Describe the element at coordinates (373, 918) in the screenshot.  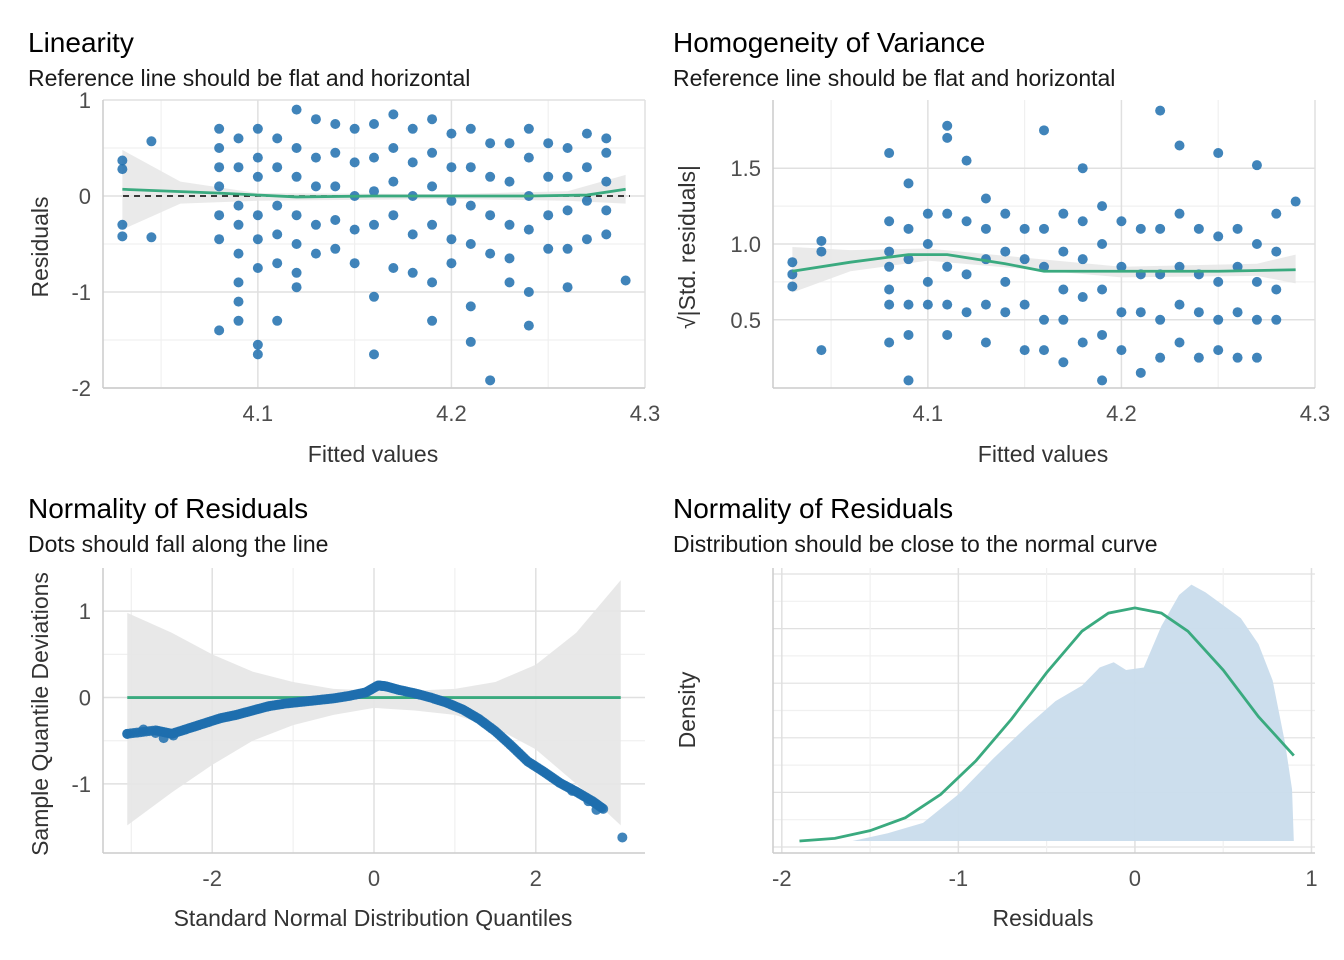
I see `qq-x-label: Standard Normal Distribution Quantiles` at that location.